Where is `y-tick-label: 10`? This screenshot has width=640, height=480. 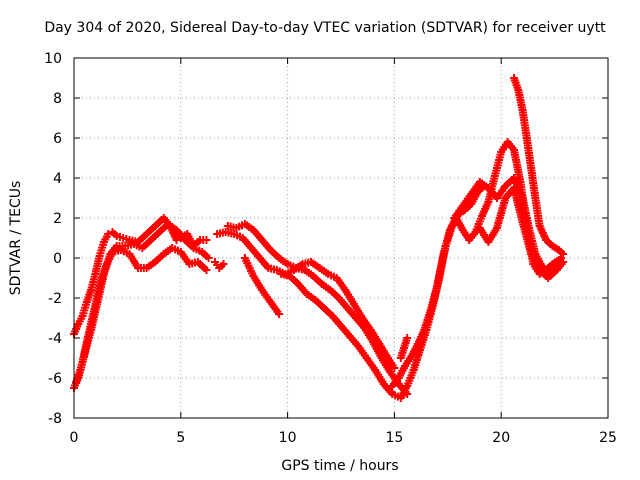 y-tick-label: 10 is located at coordinates (53, 59).